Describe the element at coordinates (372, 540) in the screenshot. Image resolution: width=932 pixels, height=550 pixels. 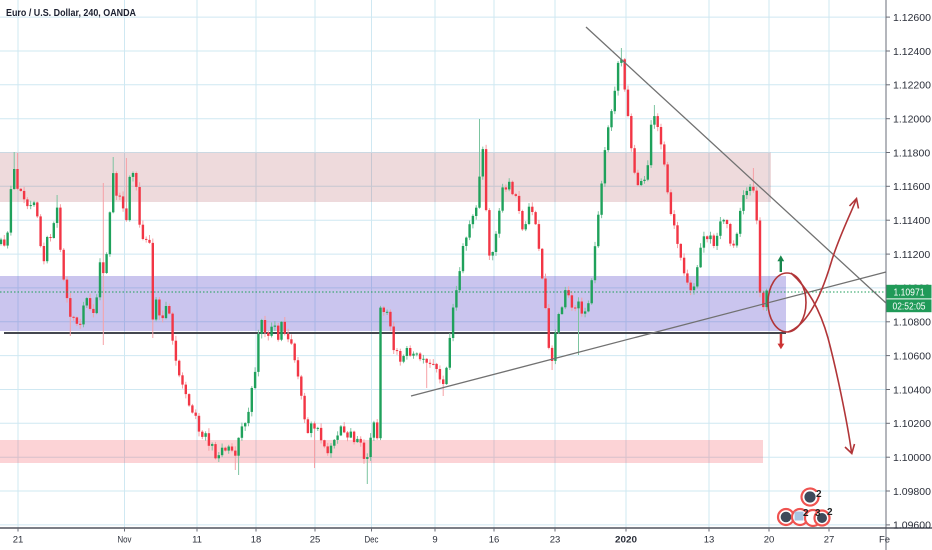
I see `svg-text: Dec` at that location.